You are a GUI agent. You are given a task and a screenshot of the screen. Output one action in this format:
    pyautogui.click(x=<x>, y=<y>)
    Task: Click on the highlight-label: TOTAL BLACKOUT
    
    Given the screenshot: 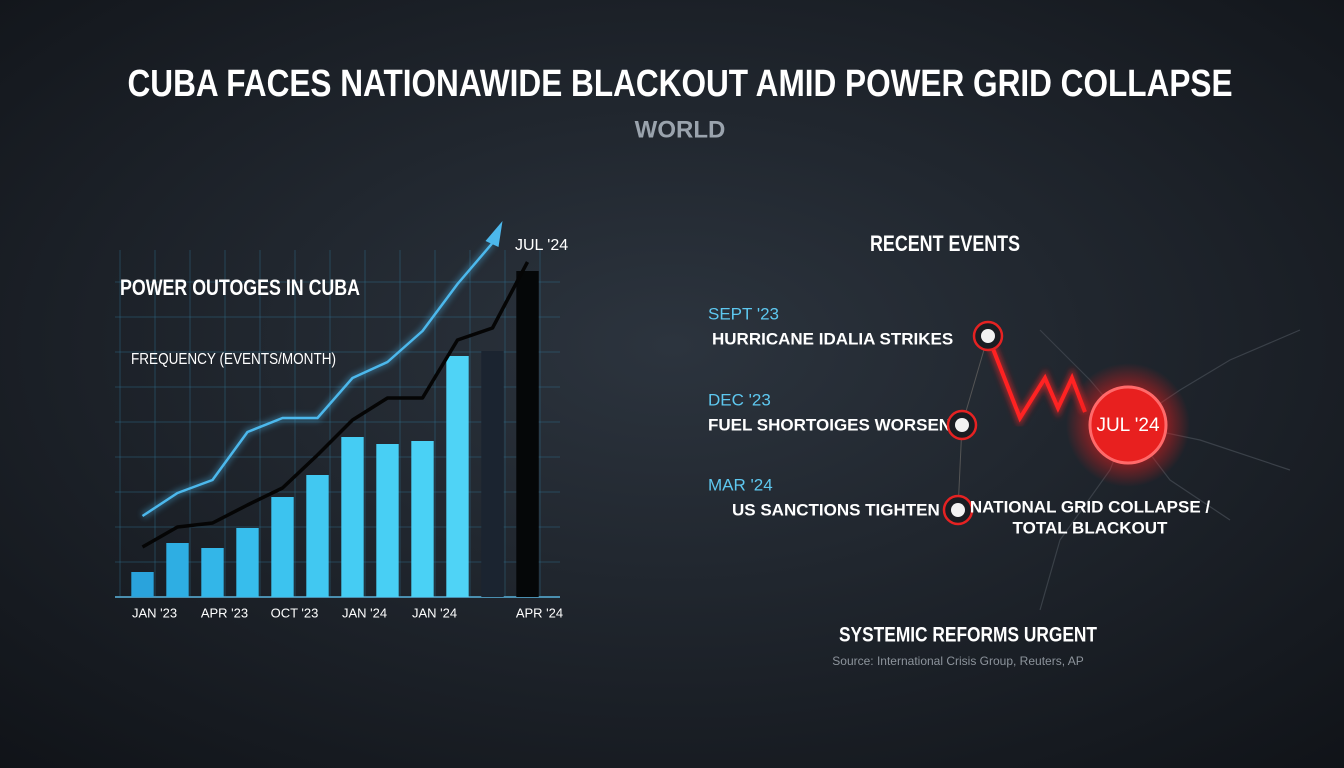 What is the action you would take?
    pyautogui.click(x=1090, y=527)
    